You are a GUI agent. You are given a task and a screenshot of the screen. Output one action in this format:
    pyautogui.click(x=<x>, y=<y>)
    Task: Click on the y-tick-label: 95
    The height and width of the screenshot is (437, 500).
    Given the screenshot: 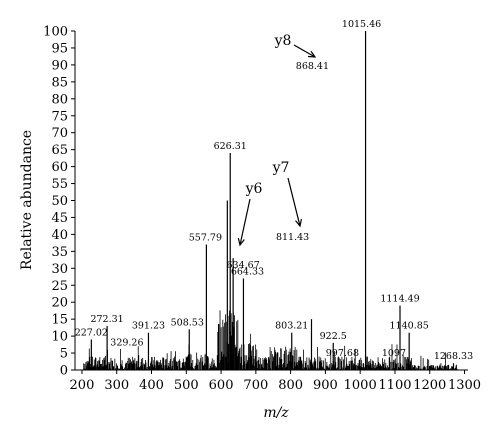 What is the action you would take?
    pyautogui.click(x=59, y=48)
    